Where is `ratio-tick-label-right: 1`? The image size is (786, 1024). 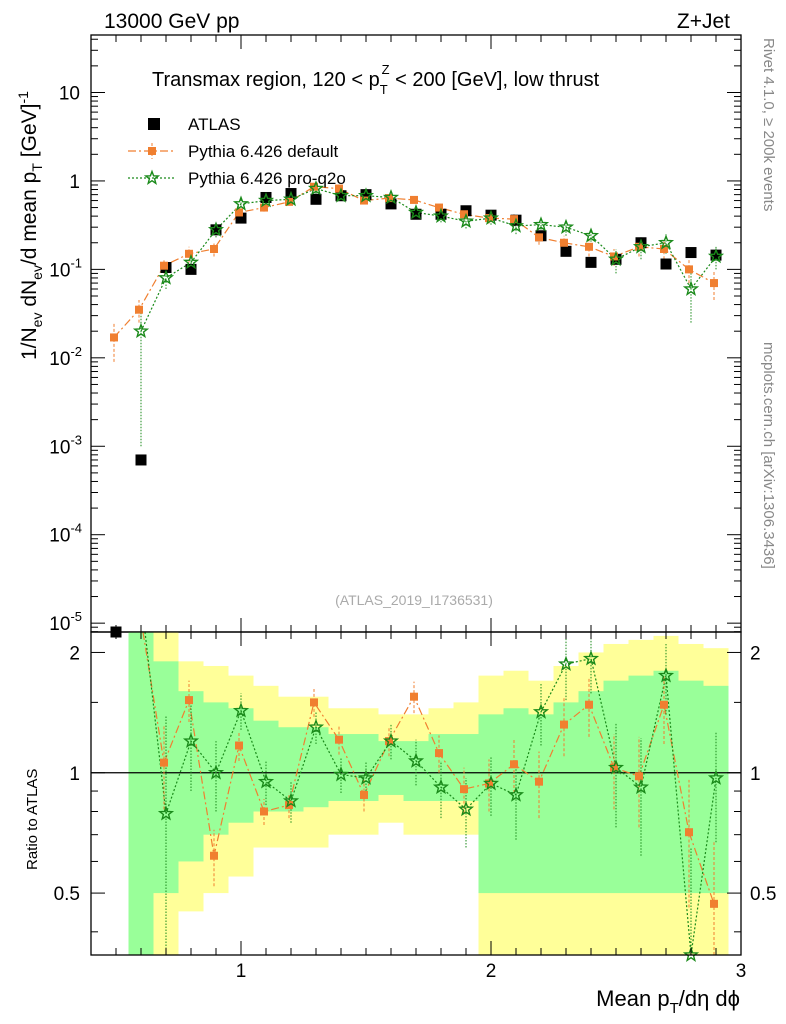
ratio-tick-label-right: 1 is located at coordinates (755, 774).